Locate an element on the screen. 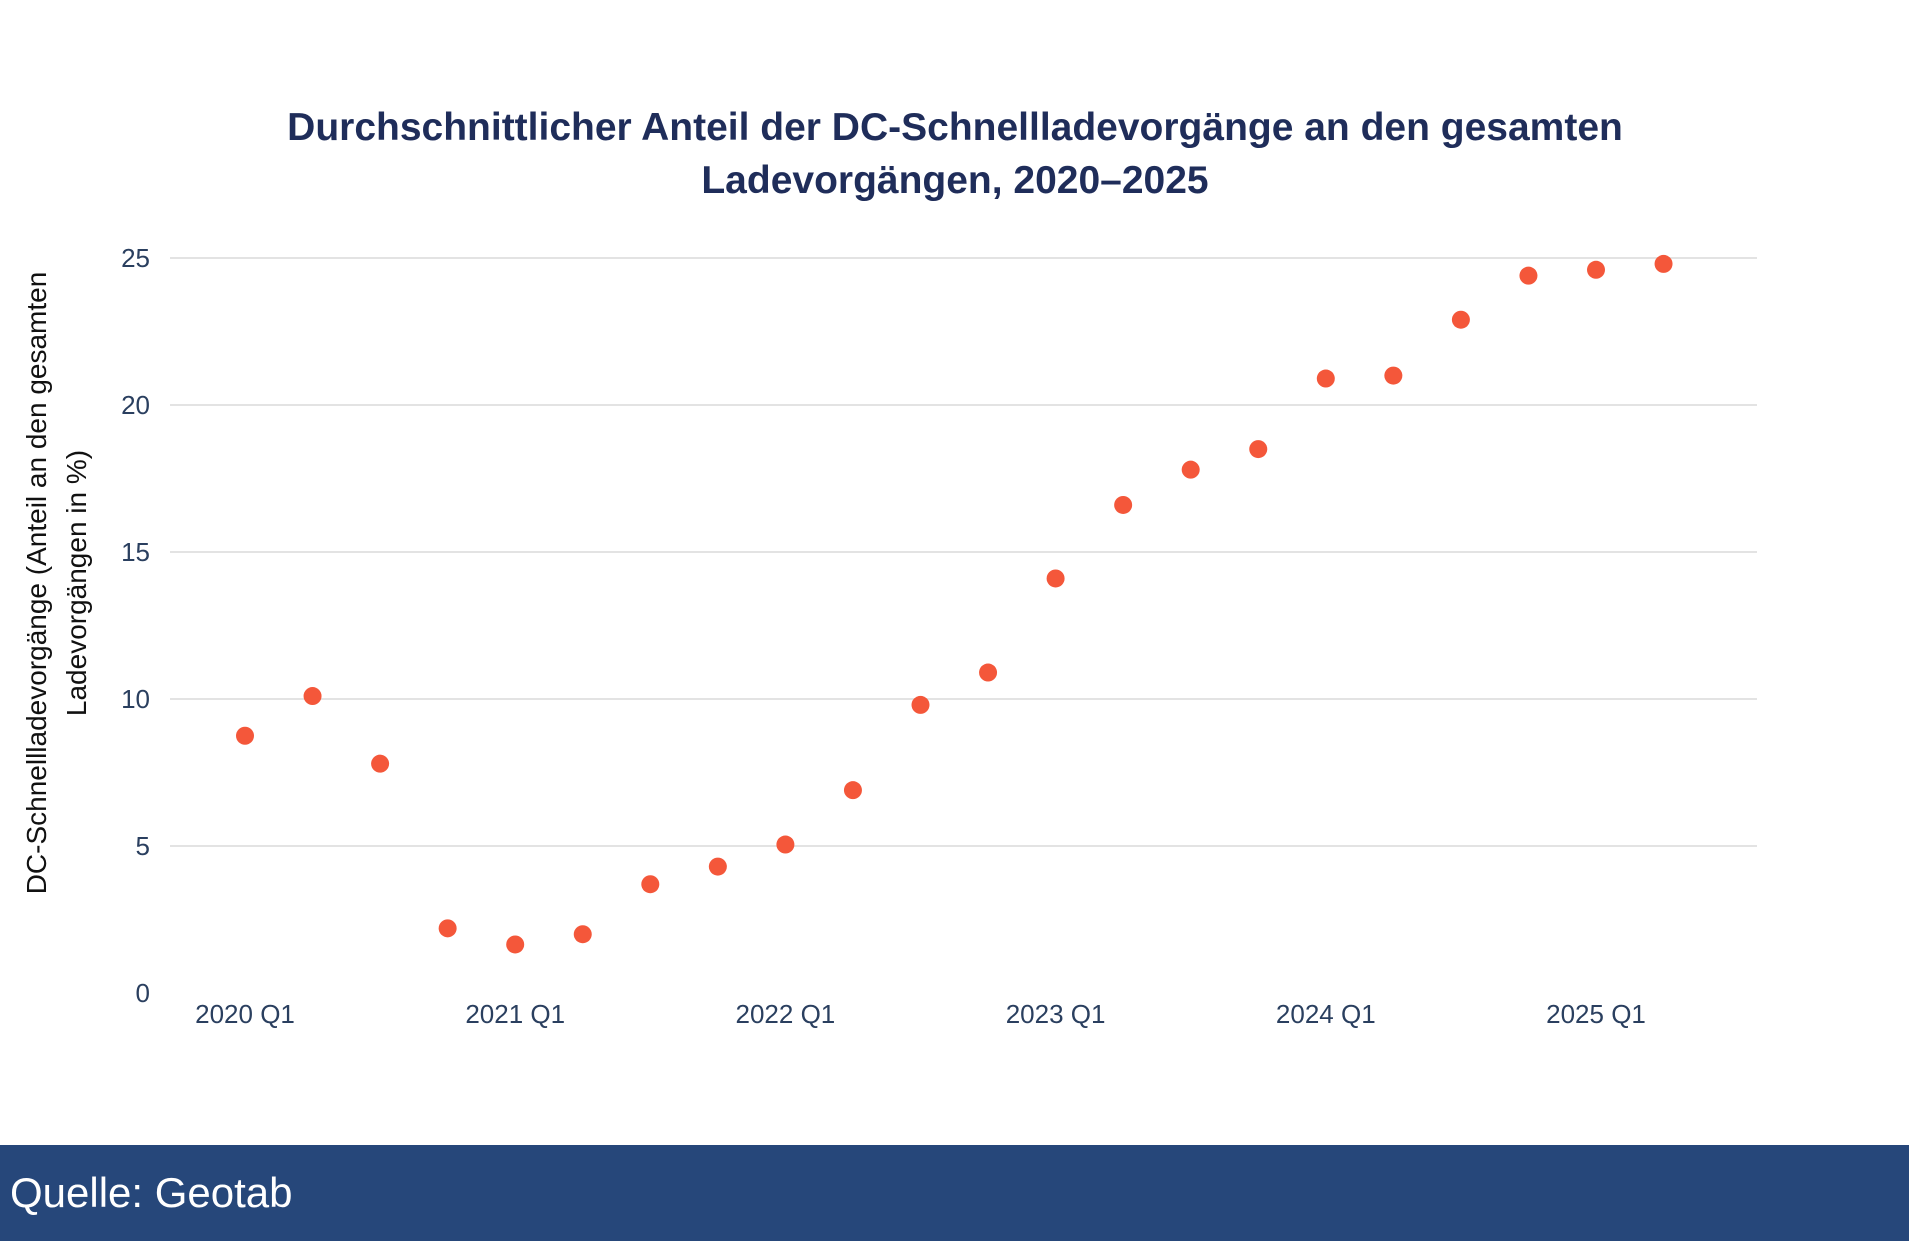  x-tick-label: 2023 Q1 is located at coordinates (1056, 1014).